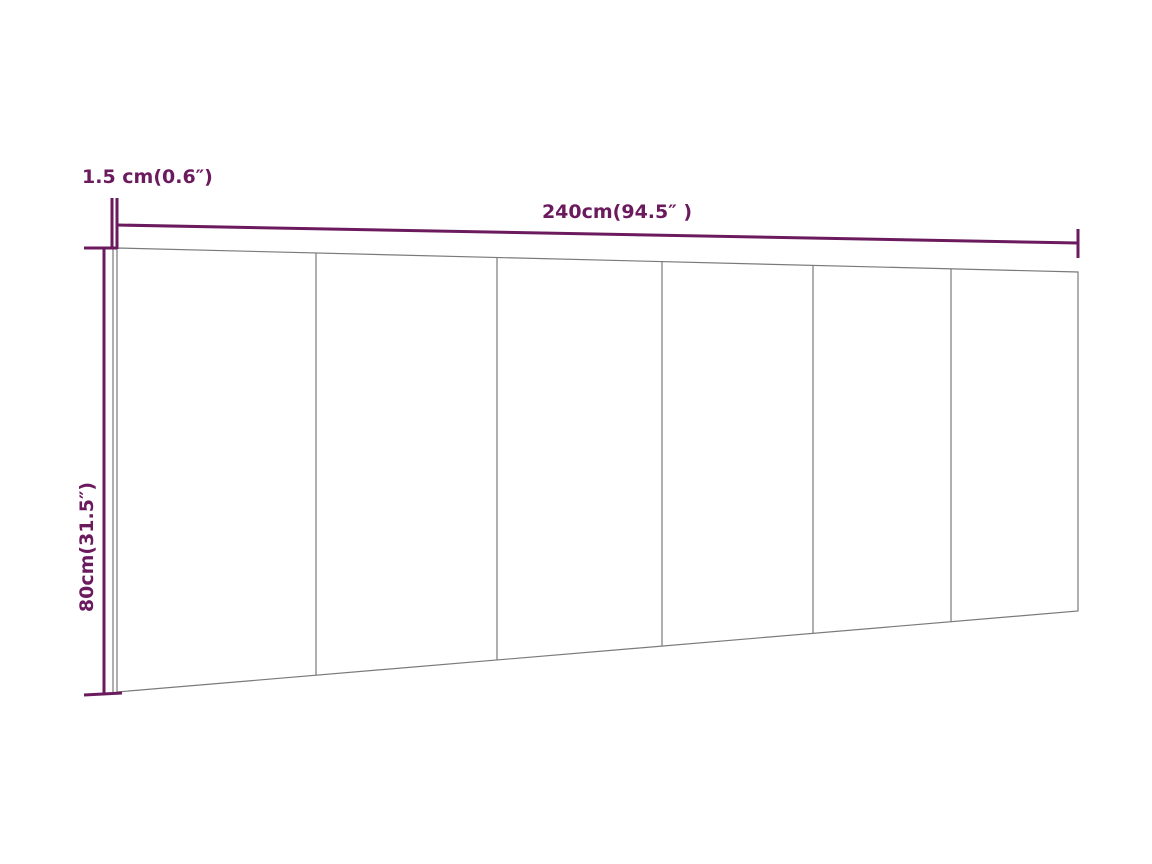  I want to click on width-dimension-line, so click(597, 234).